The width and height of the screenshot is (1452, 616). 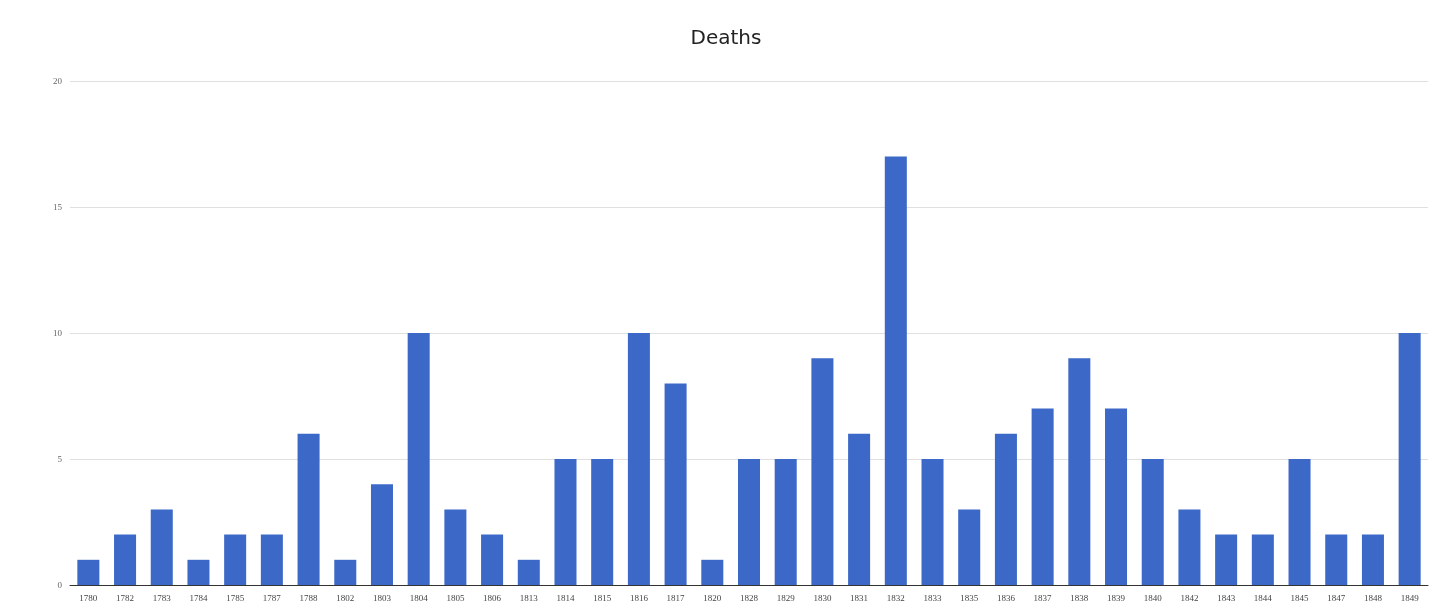 What do you see at coordinates (60, 585) in the screenshot?
I see `y-tick-label: 0` at bounding box center [60, 585].